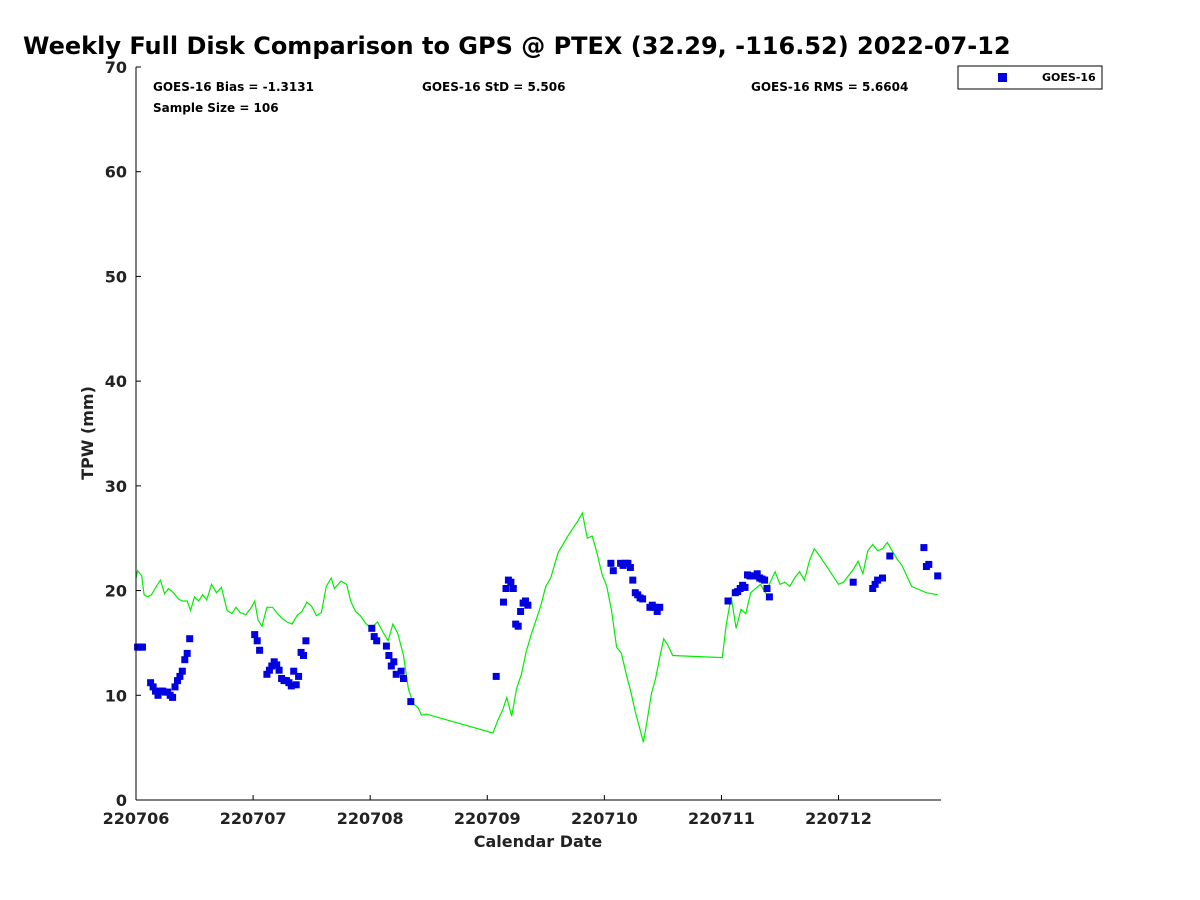  What do you see at coordinates (1069, 77) in the screenshot?
I see `legend-label: GOES-16` at bounding box center [1069, 77].